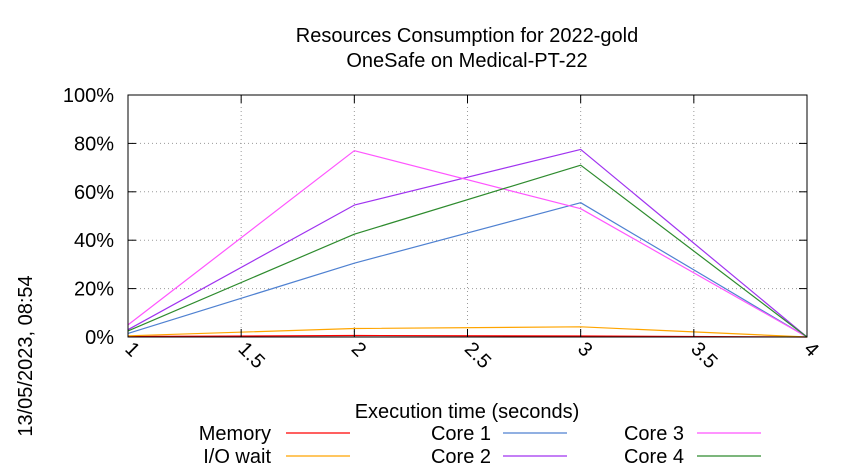 Image resolution: width=850 pixels, height=475 pixels. Describe the element at coordinates (703, 355) in the screenshot. I see `x-tick-label: 3.5` at that location.